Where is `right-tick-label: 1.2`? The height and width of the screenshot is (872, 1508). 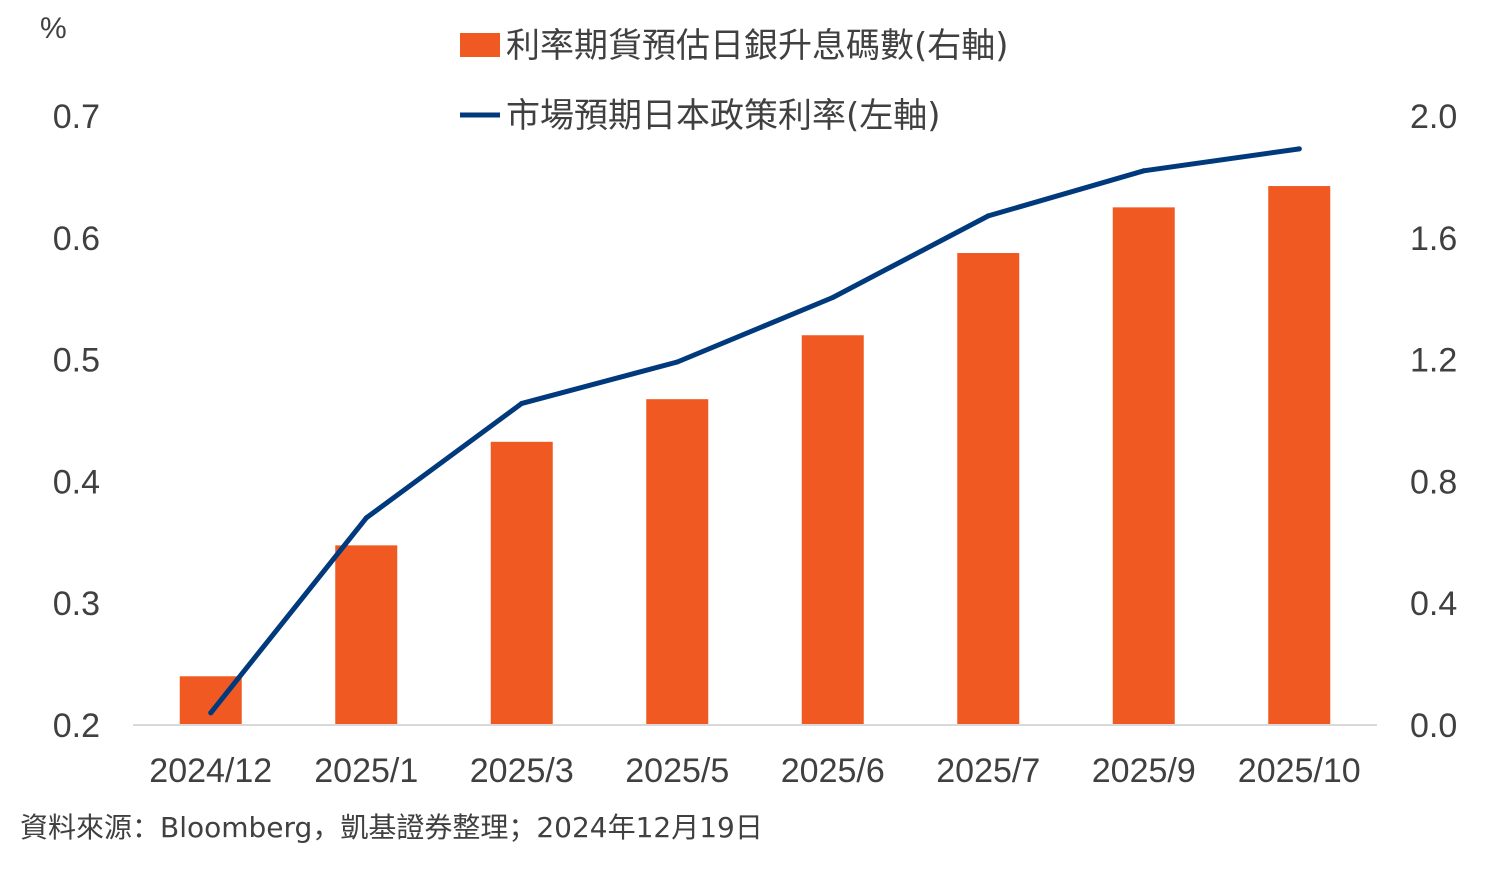 right-tick-label: 1.2 is located at coordinates (1433, 361).